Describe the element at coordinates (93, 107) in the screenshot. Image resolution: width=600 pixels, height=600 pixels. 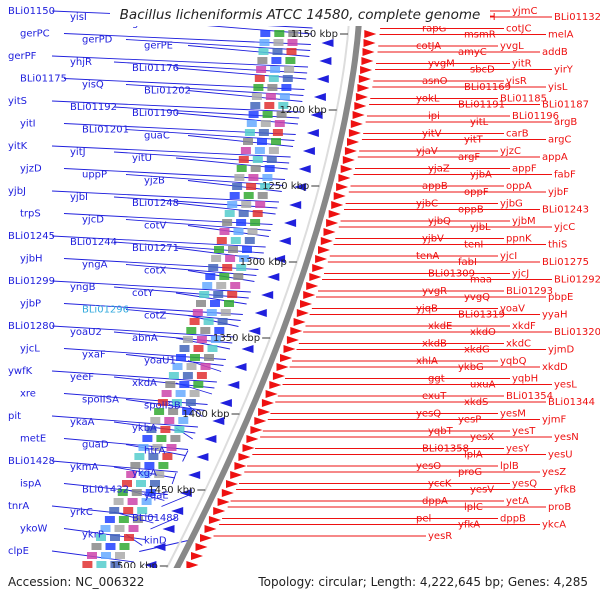
I see `forward-gene-label: BLi01192` at that location.